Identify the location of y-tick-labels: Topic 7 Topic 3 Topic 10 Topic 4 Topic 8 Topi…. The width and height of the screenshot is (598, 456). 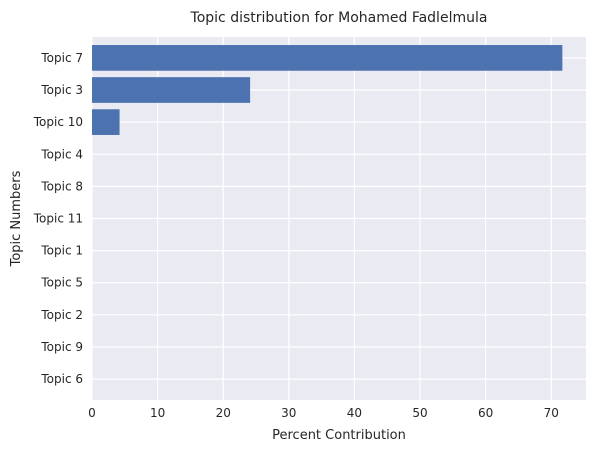
(58, 218).